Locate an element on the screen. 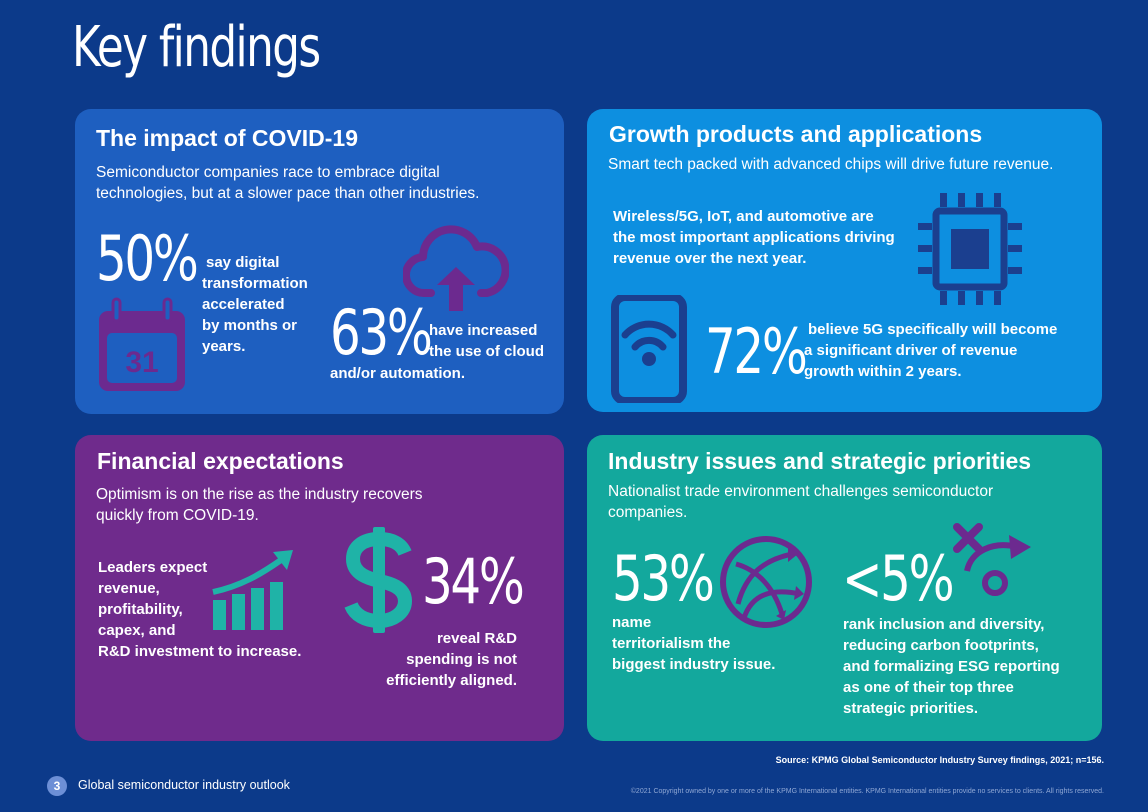 The height and width of the screenshot is (812, 1148). covid-stat2-value: 63% is located at coordinates (381, 332).